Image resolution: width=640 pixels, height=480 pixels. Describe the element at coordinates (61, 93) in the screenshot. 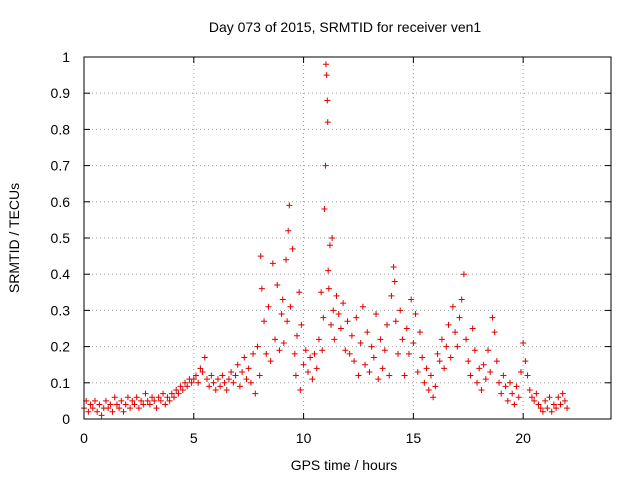

I see `y-tick-label: 0.9` at that location.